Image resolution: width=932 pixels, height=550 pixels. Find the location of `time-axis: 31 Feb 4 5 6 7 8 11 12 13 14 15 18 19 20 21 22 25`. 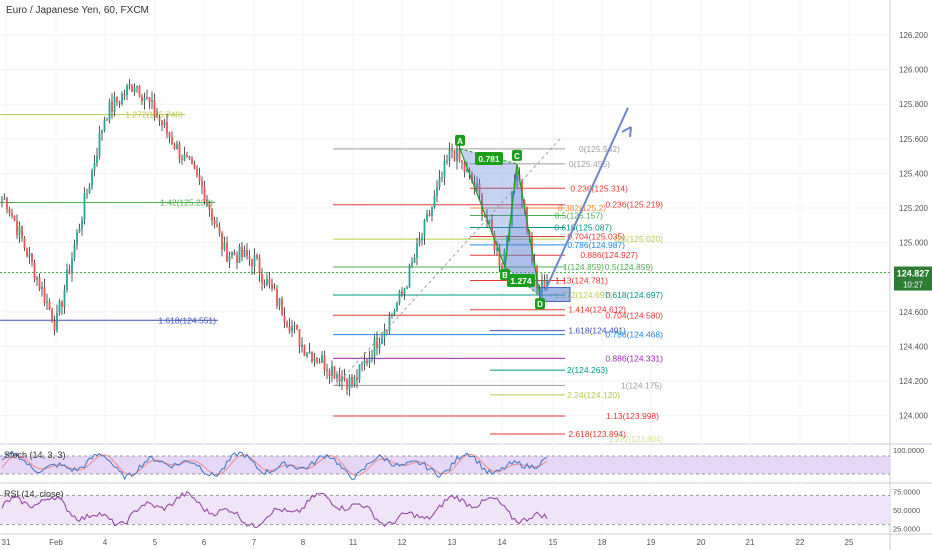

time-axis: 31 Feb 4 5 6 7 8 11 12 13 14 15 18 19 20 21 22 25 is located at coordinates (428, 542).